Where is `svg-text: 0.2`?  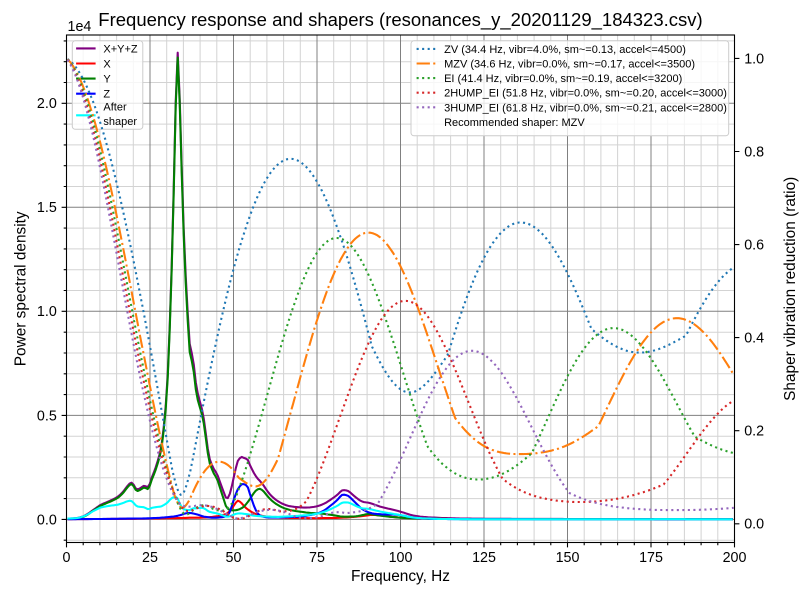 svg-text: 0.2 is located at coordinates (754, 432).